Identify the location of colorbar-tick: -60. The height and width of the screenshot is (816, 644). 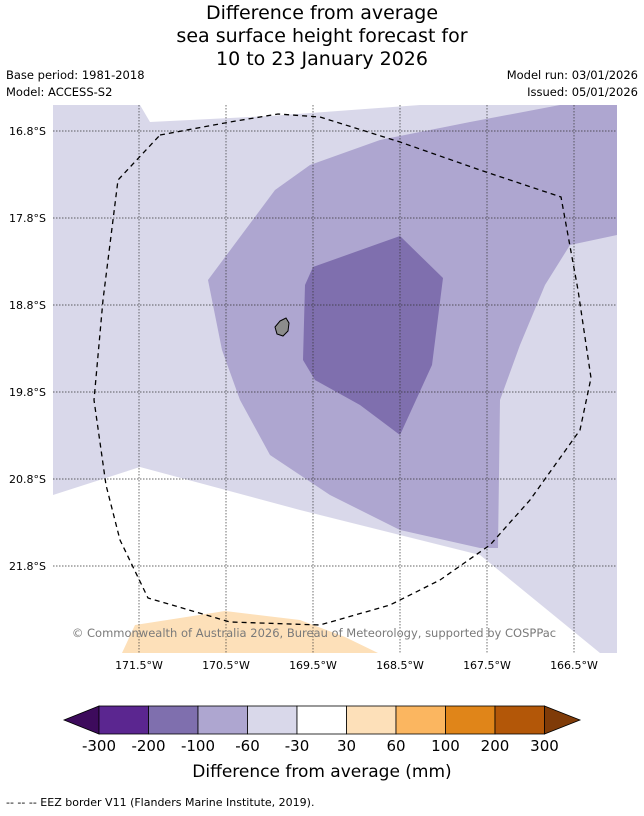
(247, 746).